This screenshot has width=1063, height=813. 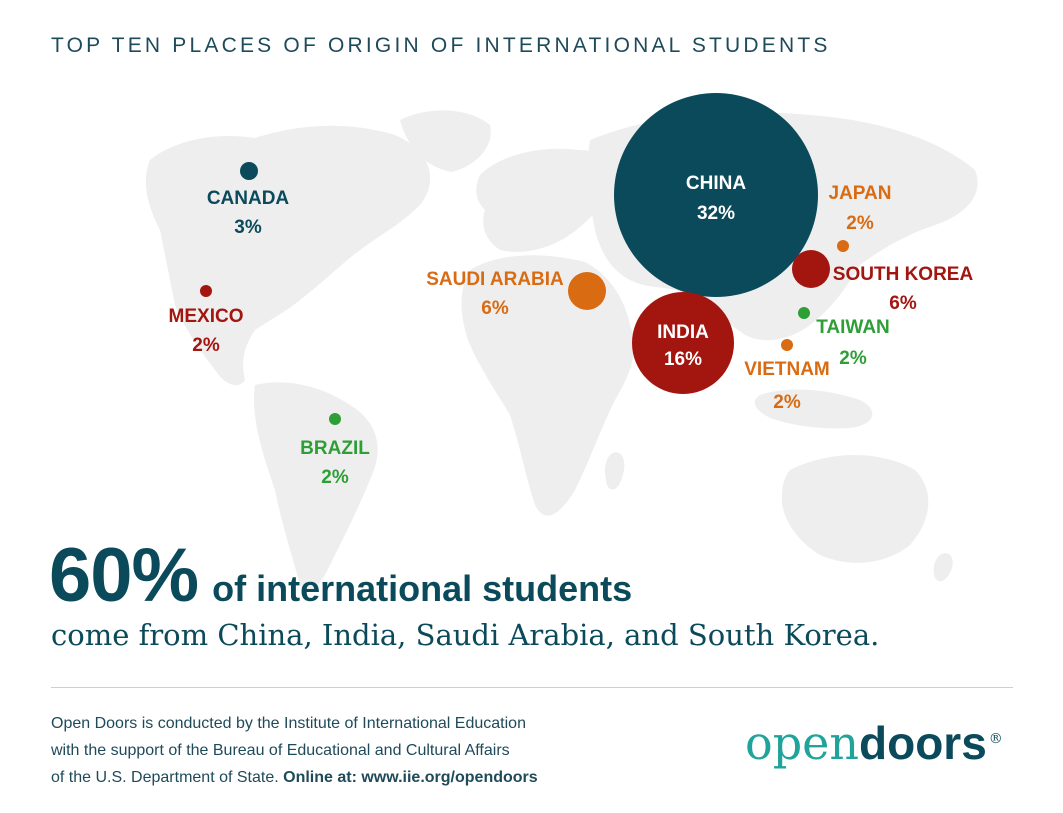 What do you see at coordinates (410, 777) in the screenshot?
I see `footer-url: Online at: www.iie.org/opendoors` at bounding box center [410, 777].